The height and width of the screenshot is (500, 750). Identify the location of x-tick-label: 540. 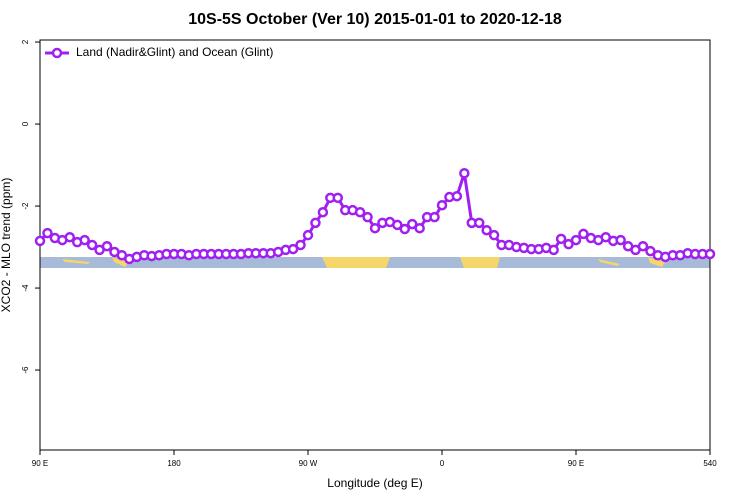
(710, 463).